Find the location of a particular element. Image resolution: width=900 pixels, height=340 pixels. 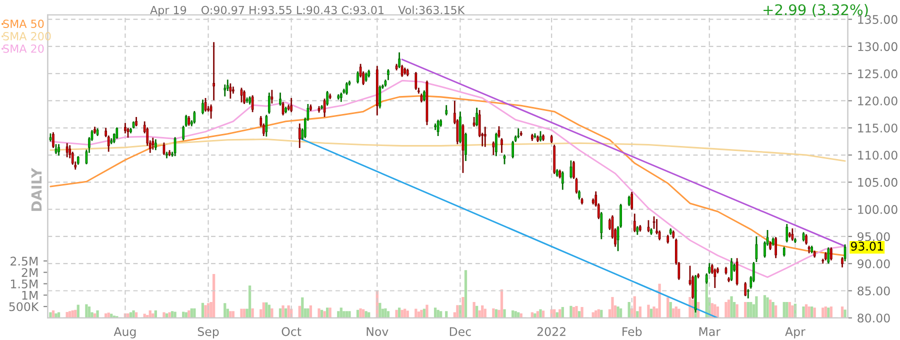

x-tick-label: 2022 is located at coordinates (551, 331).